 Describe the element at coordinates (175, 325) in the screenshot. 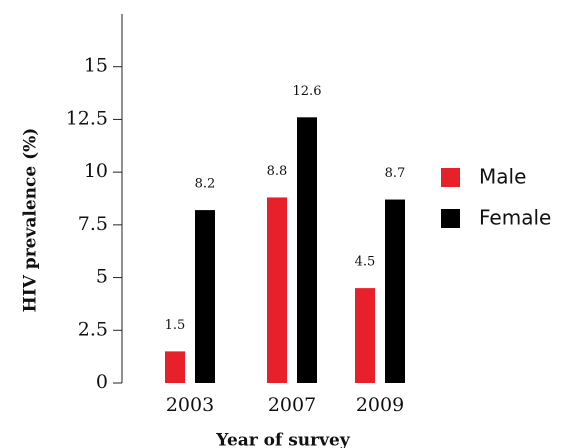

I see `value-label-male-2003: 1.5` at that location.